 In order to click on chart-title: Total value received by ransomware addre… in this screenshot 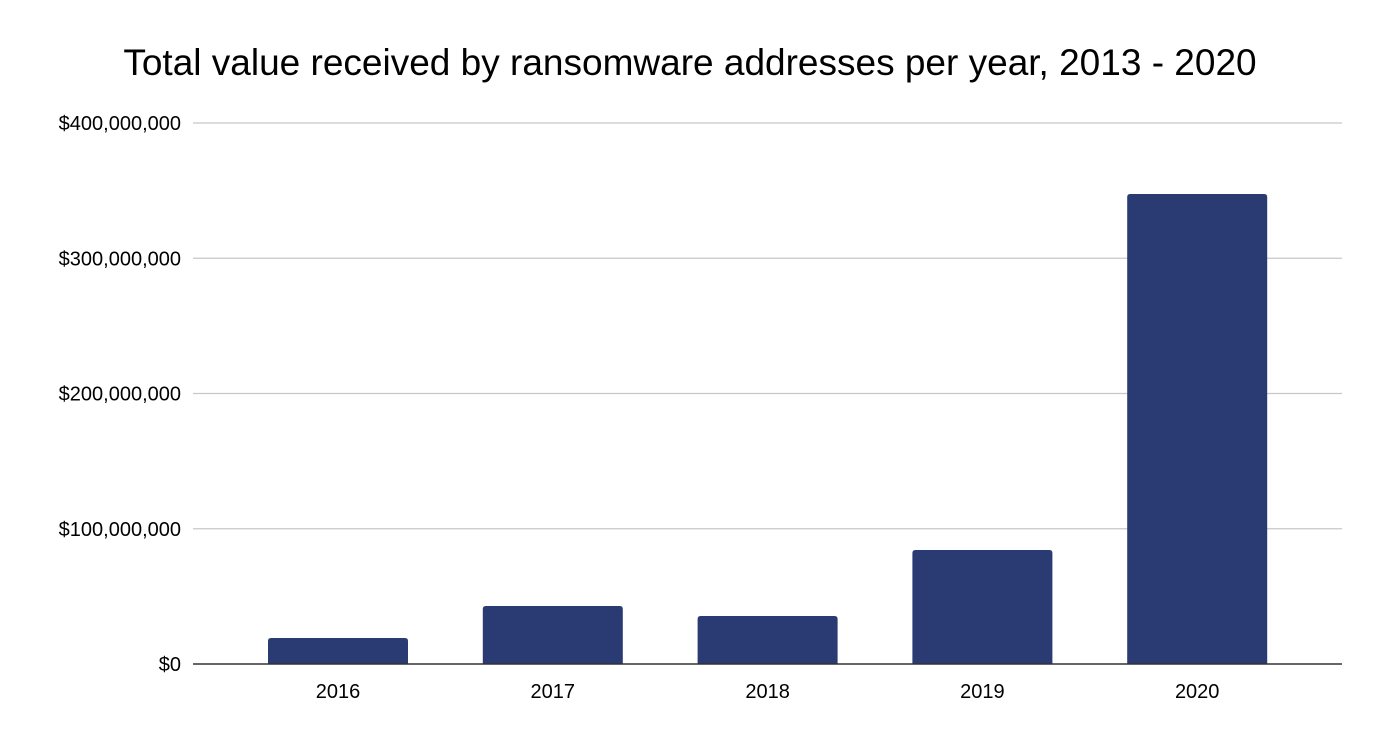, I will do `click(689, 62)`.